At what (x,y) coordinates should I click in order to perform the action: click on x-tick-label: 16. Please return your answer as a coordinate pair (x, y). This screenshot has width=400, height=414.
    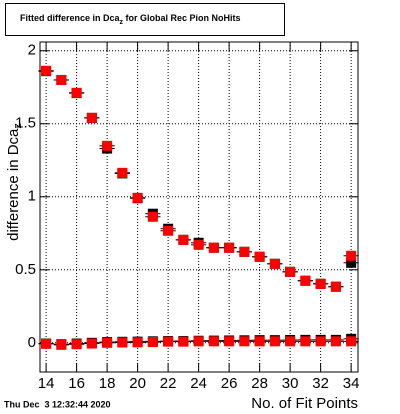
    Looking at the image, I should click on (76, 383).